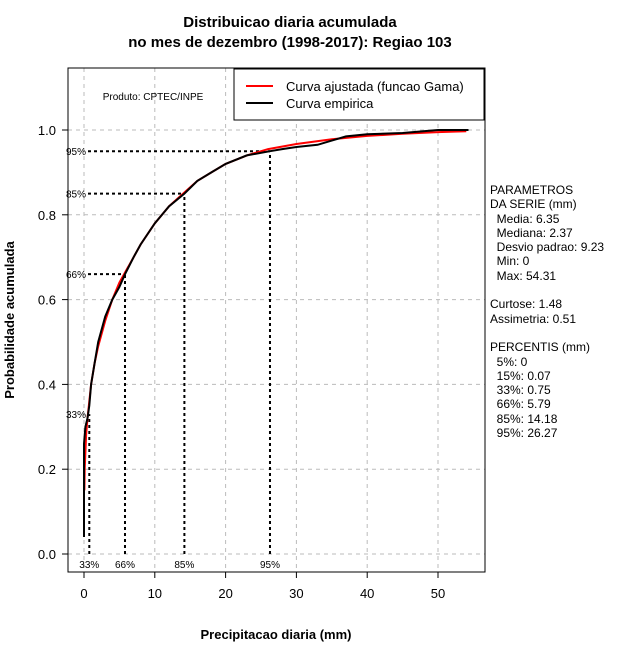  I want to click on x-tick-label: 20, so click(225, 593).